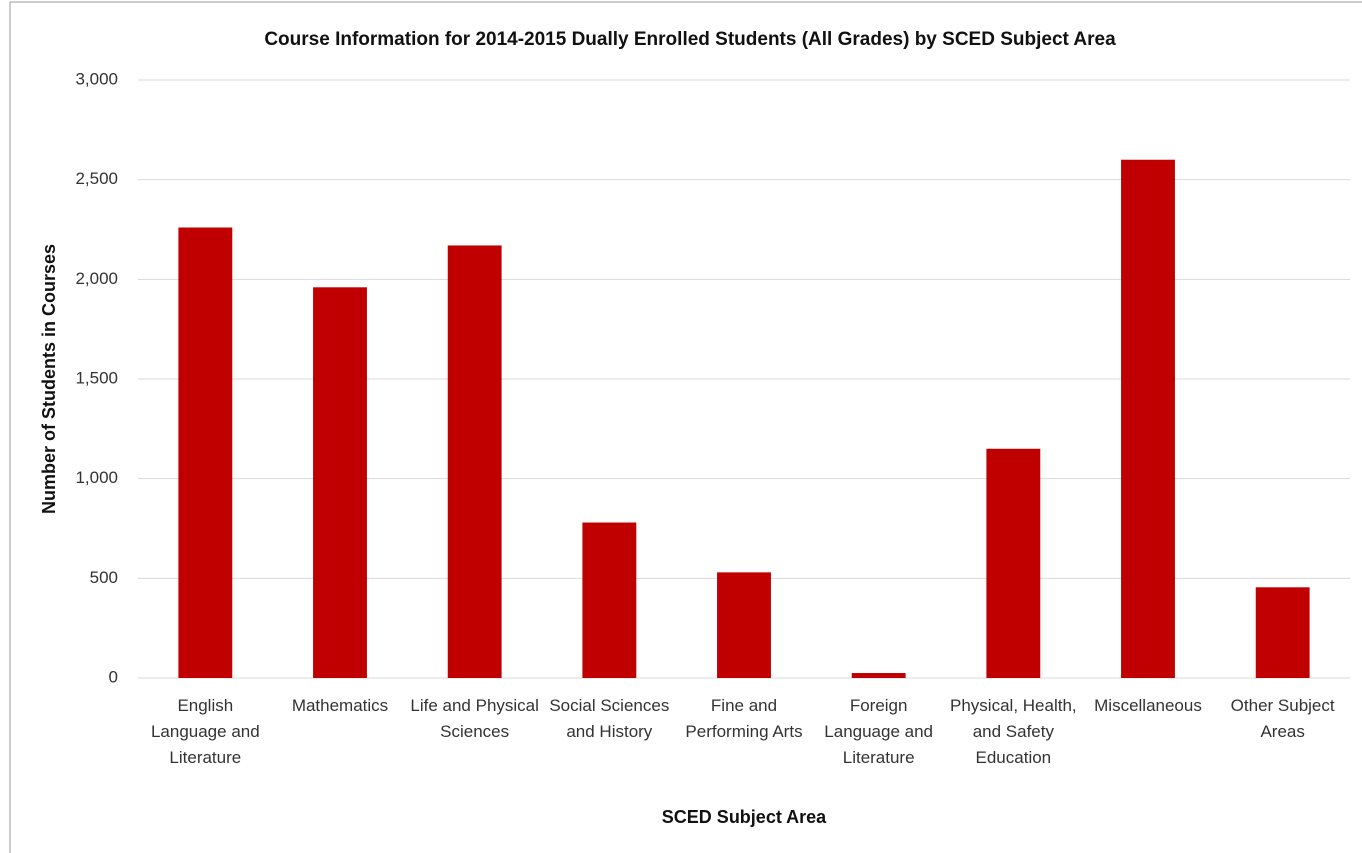 This screenshot has height=853, width=1362. Describe the element at coordinates (879, 731) in the screenshot. I see `x-tick-label: Foreign Language and Literature` at that location.